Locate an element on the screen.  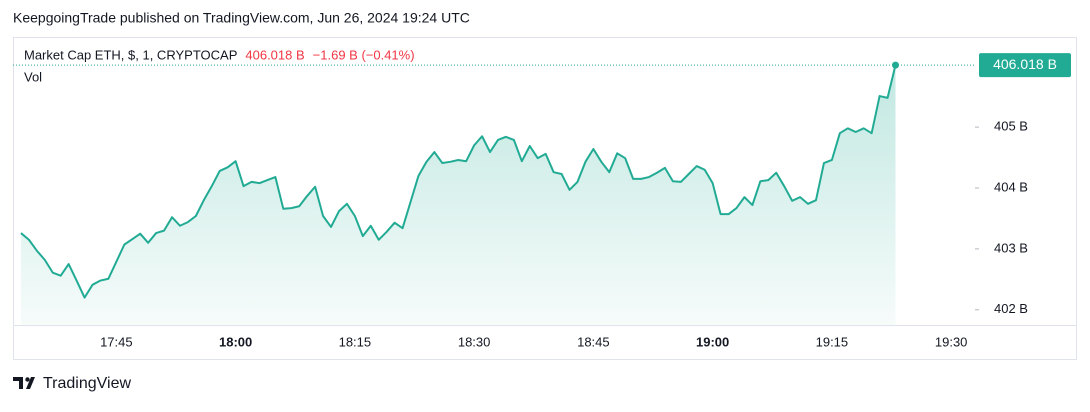
y-tick-label: 402 B is located at coordinates (1011, 308).